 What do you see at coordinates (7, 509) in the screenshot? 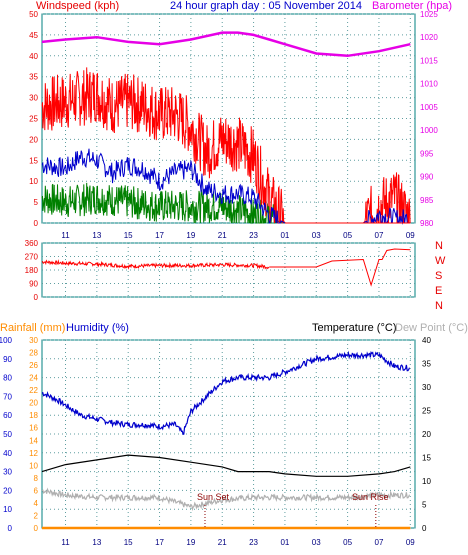
I see `humidity-y-tick-label: 10` at bounding box center [7, 509].